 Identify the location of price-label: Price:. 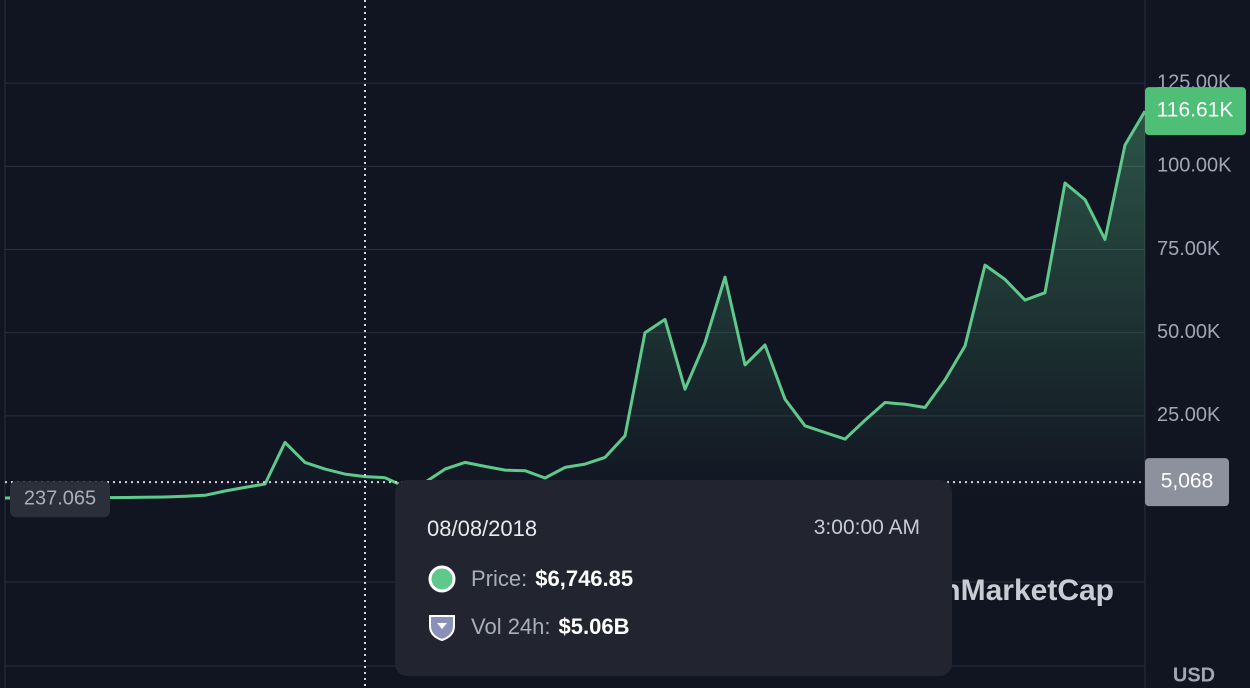
(499, 578).